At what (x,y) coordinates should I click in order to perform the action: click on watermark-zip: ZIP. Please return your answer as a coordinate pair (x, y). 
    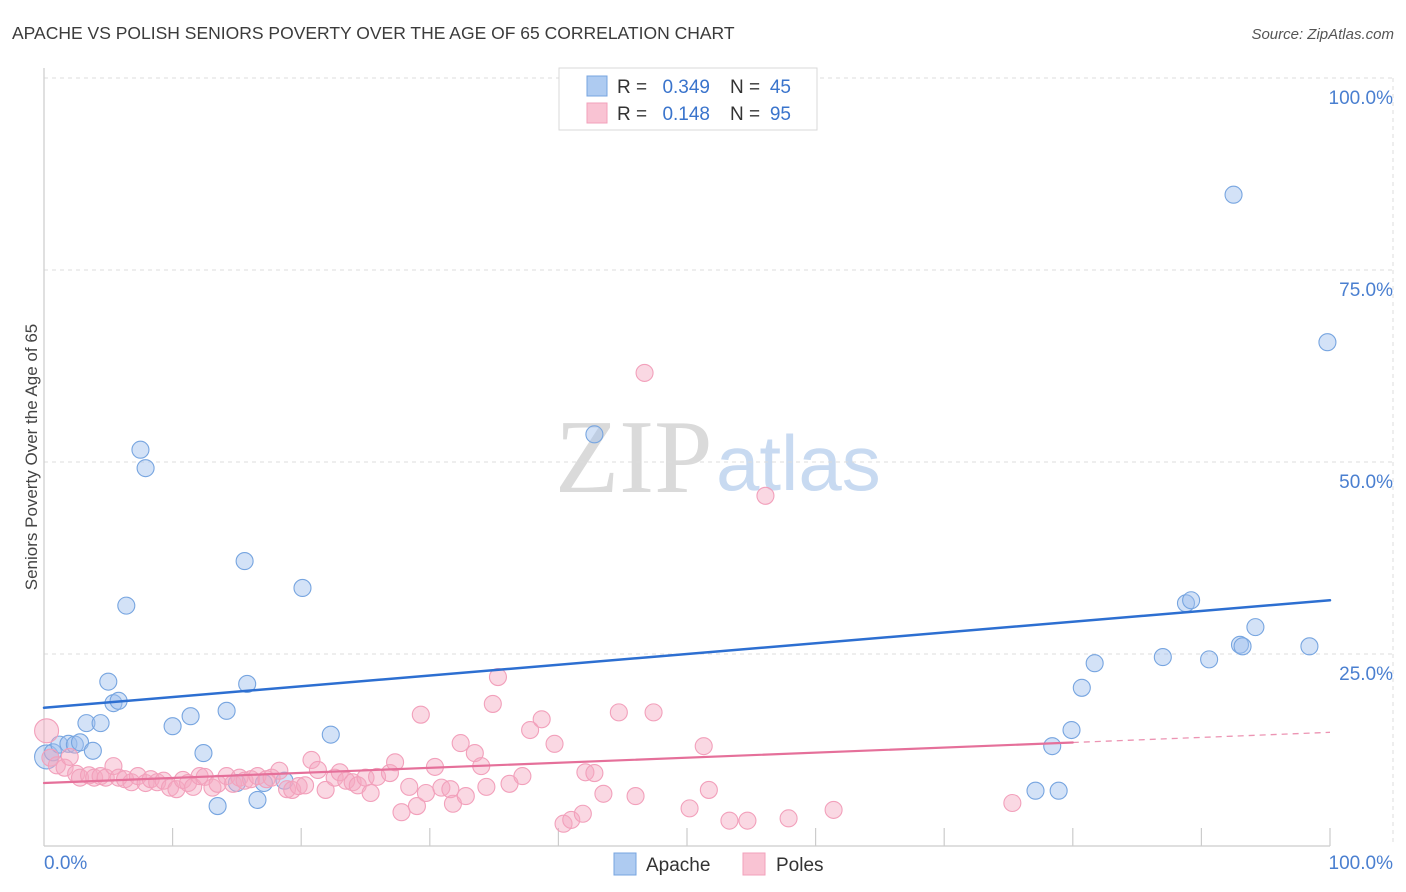
    Looking at the image, I should click on (634, 456).